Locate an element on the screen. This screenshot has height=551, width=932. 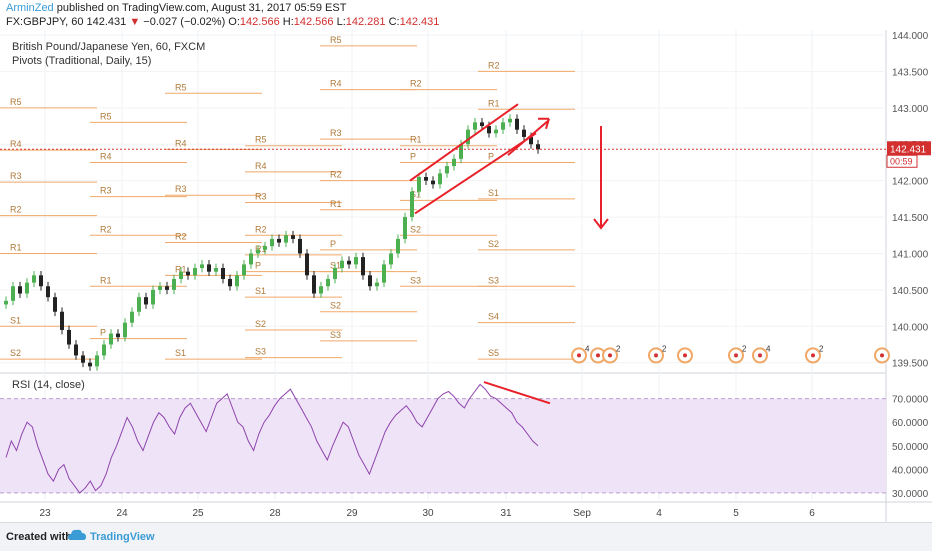
pivot-level-label: R2 is located at coordinates (336, 175).